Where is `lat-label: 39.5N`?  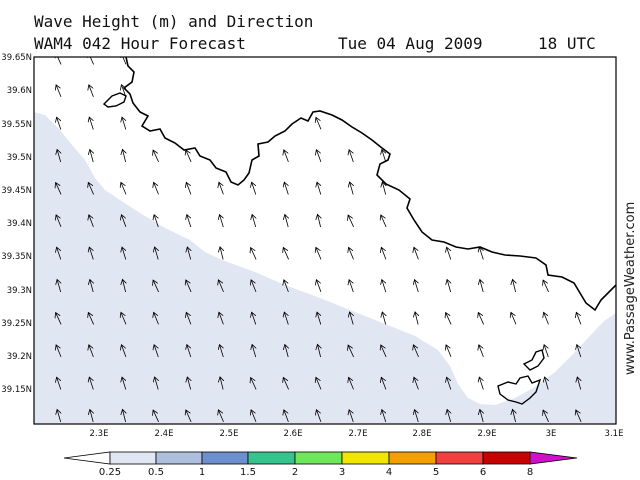 lat-label: 39.5N is located at coordinates (19, 158).